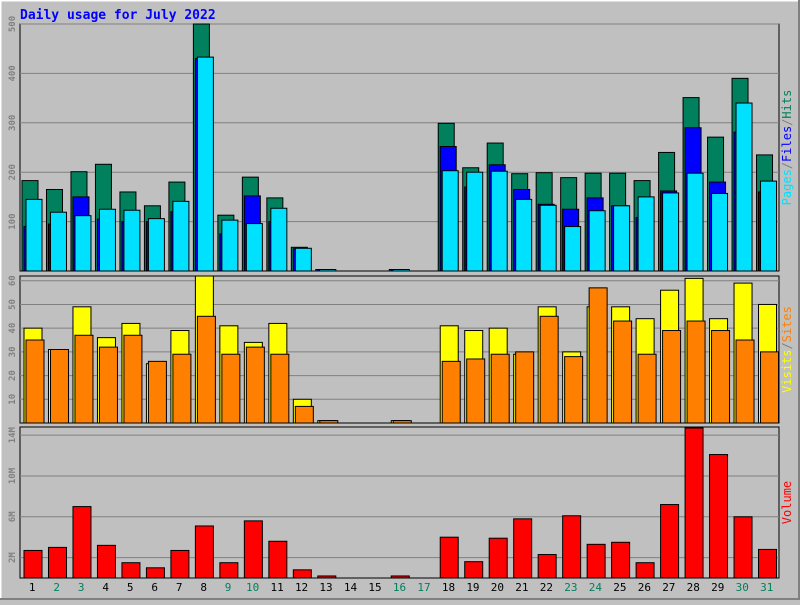 This screenshot has height=605, width=800. What do you see at coordinates (325, 587) in the screenshot?
I see `day-label: 13` at bounding box center [325, 587].